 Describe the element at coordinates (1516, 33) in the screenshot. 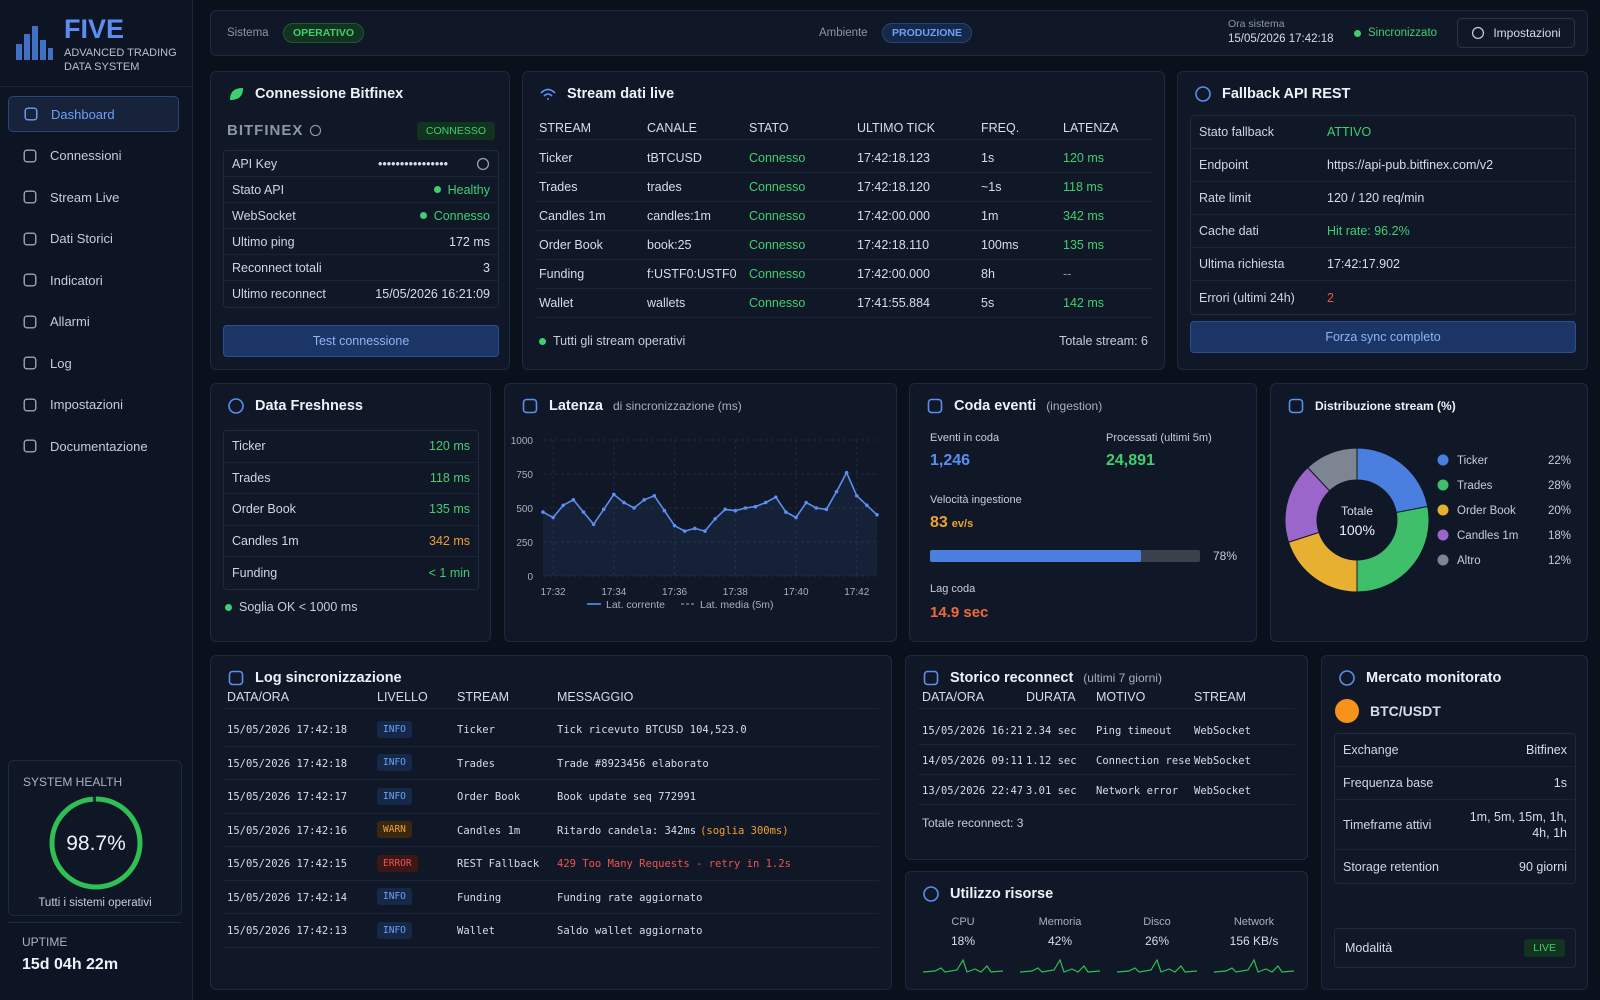

I see `settings-button: Impostazioni` at that location.